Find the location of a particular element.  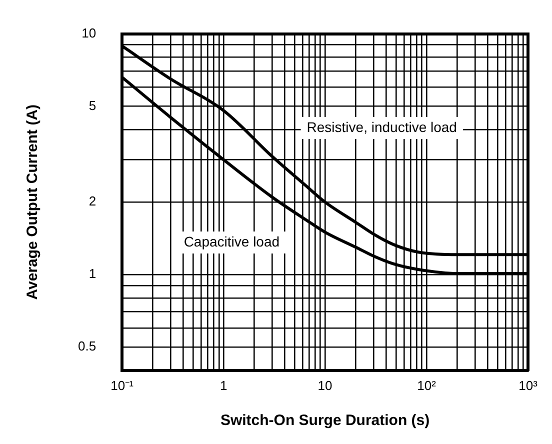

y-tick-label: 2 is located at coordinates (92, 201).